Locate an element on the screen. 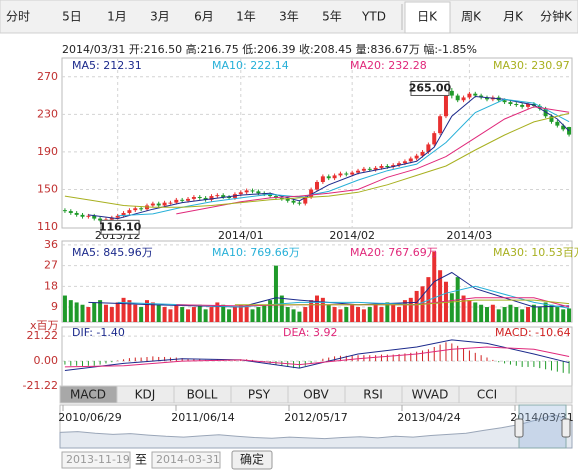  kline-tab: 日K is located at coordinates (427, 17).